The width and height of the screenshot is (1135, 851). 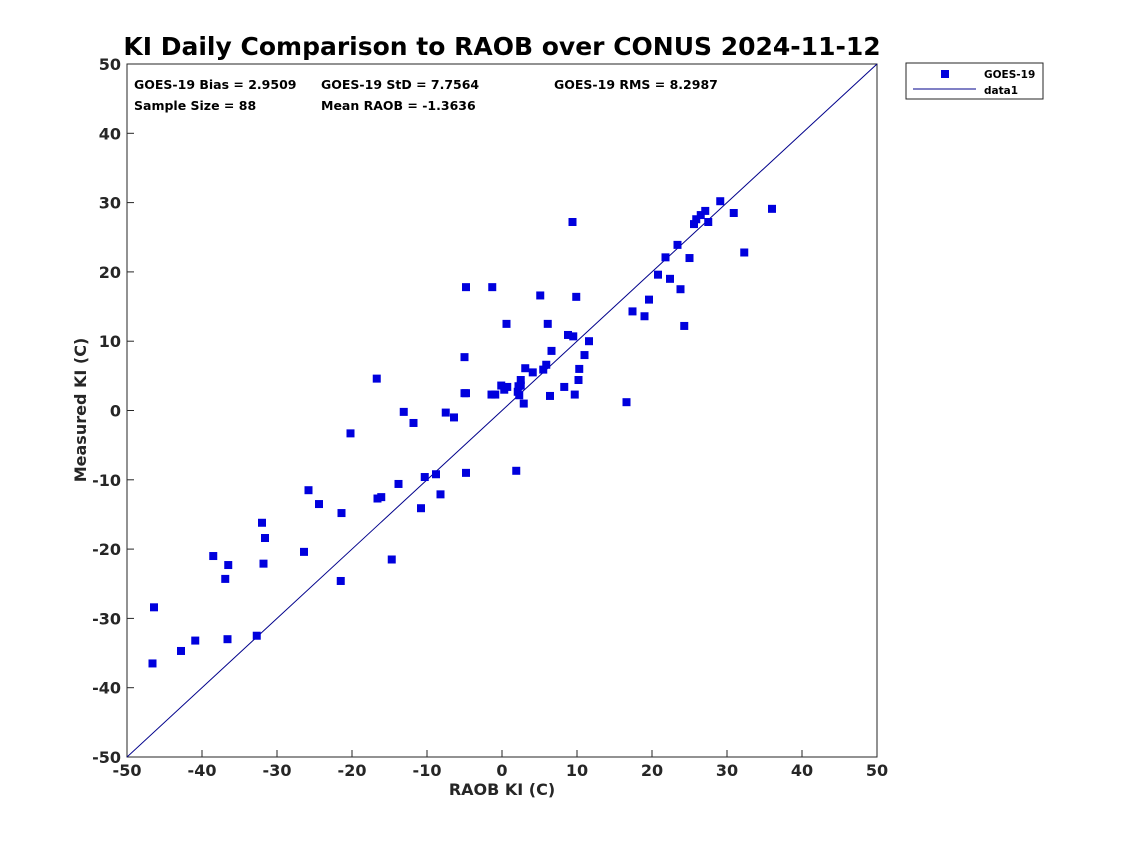 What do you see at coordinates (106, 480) in the screenshot?
I see `y-tick-label: -10` at bounding box center [106, 480].